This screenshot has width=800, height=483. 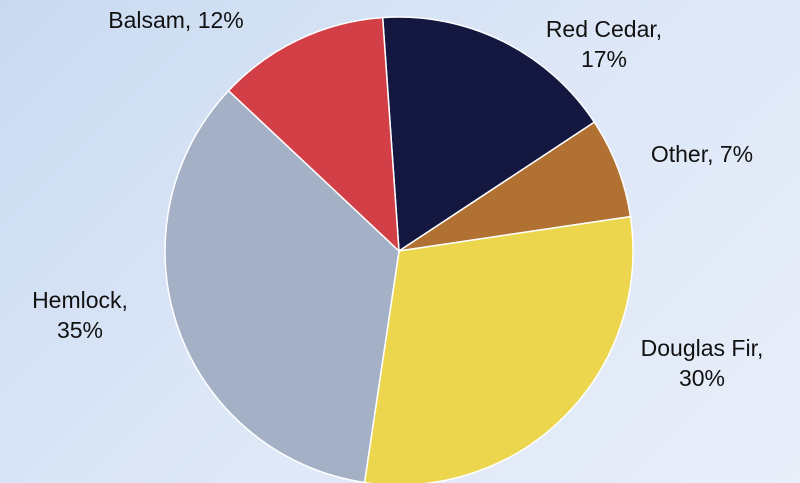 I want to click on slice-label-balsam: Balsam, 12%, so click(x=176, y=20).